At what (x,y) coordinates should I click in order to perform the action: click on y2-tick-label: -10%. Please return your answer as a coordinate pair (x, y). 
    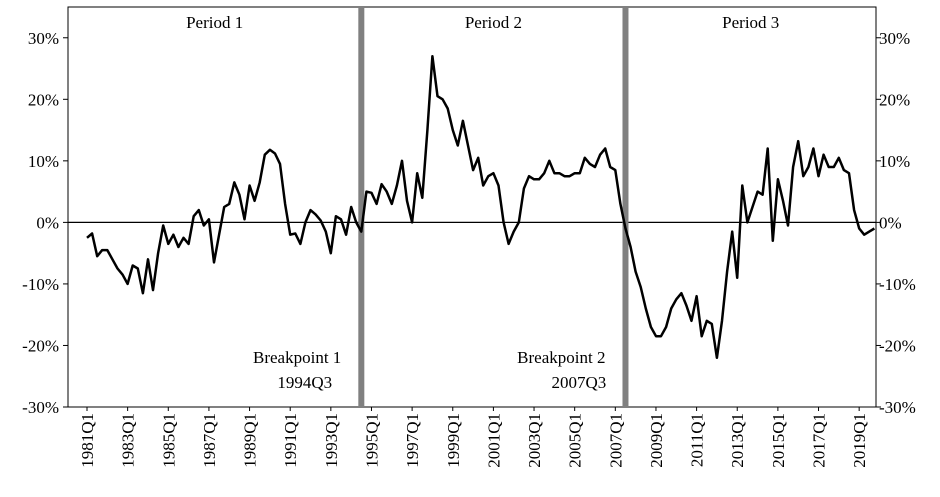
    Looking at the image, I should click on (897, 284).